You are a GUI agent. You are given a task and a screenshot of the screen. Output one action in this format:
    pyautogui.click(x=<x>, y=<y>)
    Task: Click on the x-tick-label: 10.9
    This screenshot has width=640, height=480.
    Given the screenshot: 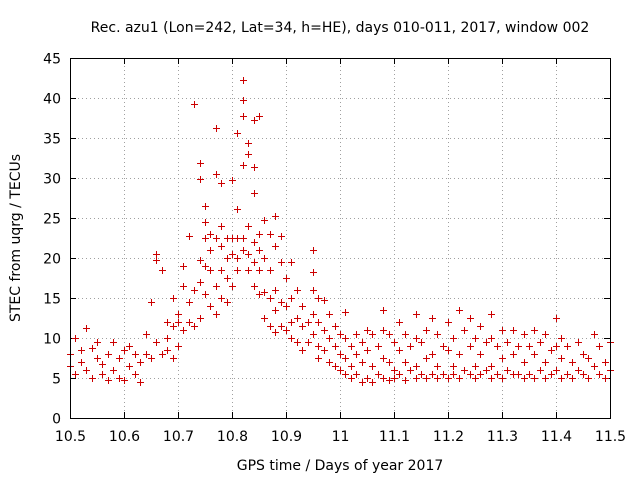 What is the action you would take?
    pyautogui.click(x=286, y=437)
    